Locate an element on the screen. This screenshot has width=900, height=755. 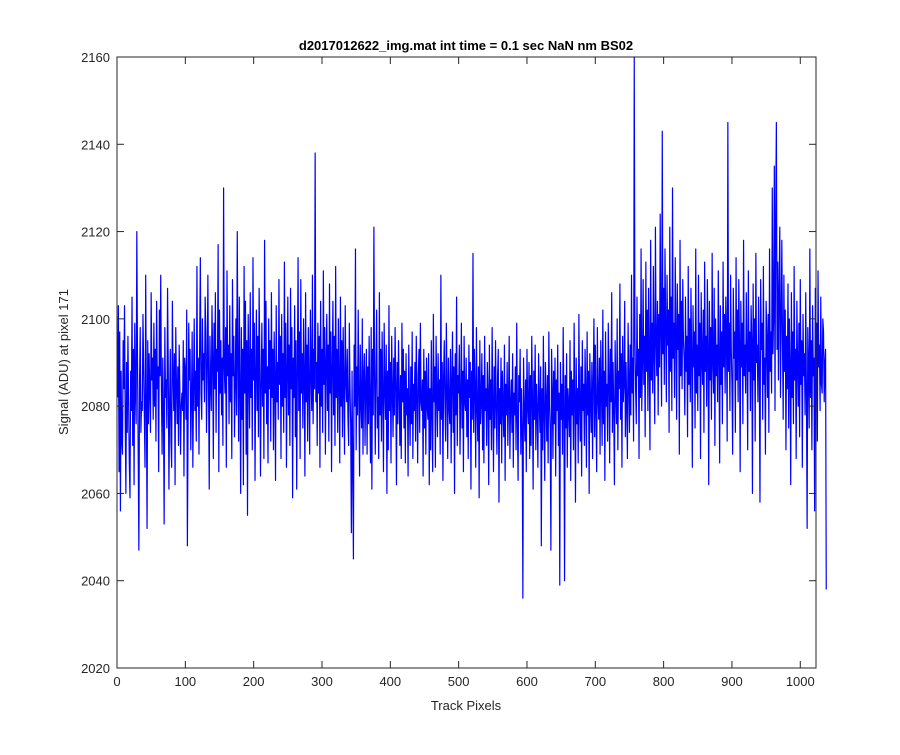
x-tick-label: 700 is located at coordinates (595, 681).